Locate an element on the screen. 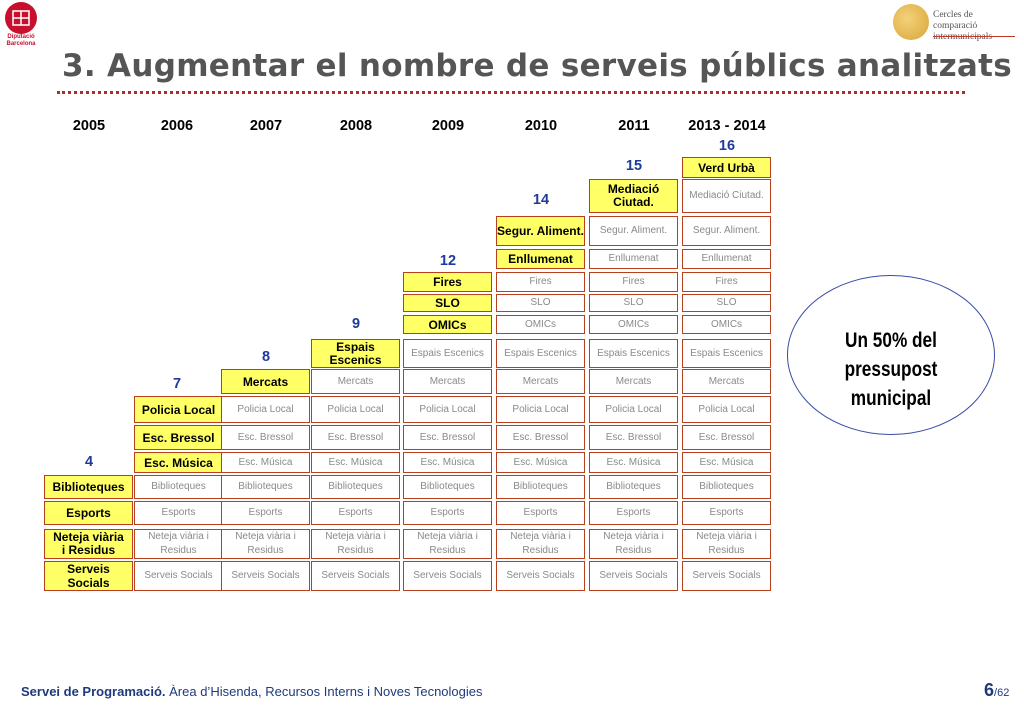  year-header: 2009 is located at coordinates (448, 126).